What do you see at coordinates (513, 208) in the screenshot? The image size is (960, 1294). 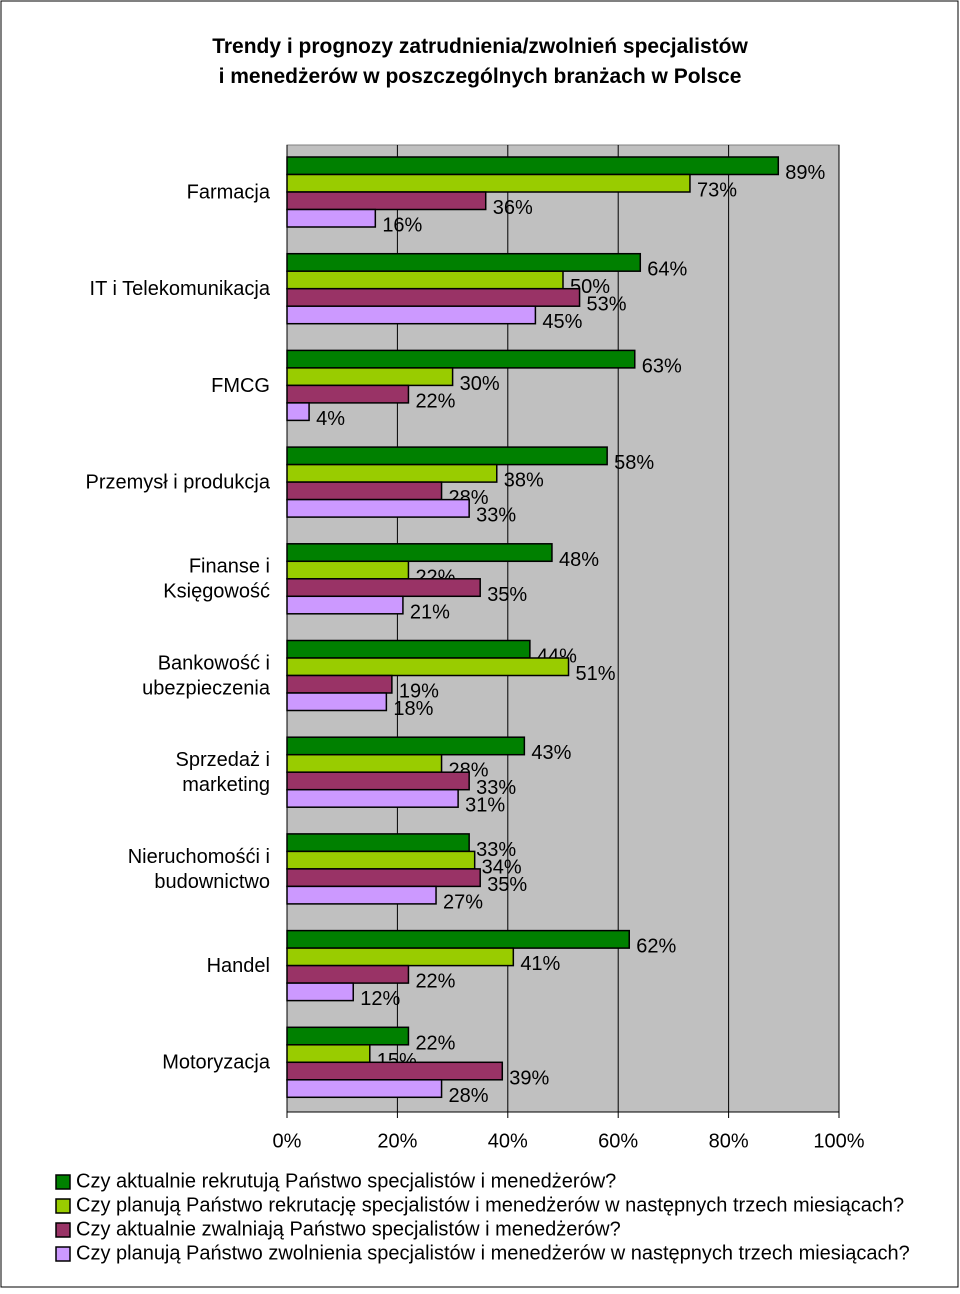 I see `value-label: 36%` at bounding box center [513, 208].